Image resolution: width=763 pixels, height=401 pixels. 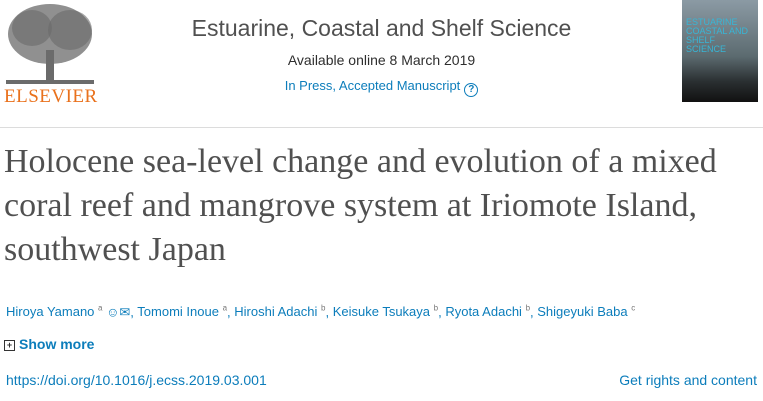 I want to click on person-icon: ☺, so click(x=113, y=312).